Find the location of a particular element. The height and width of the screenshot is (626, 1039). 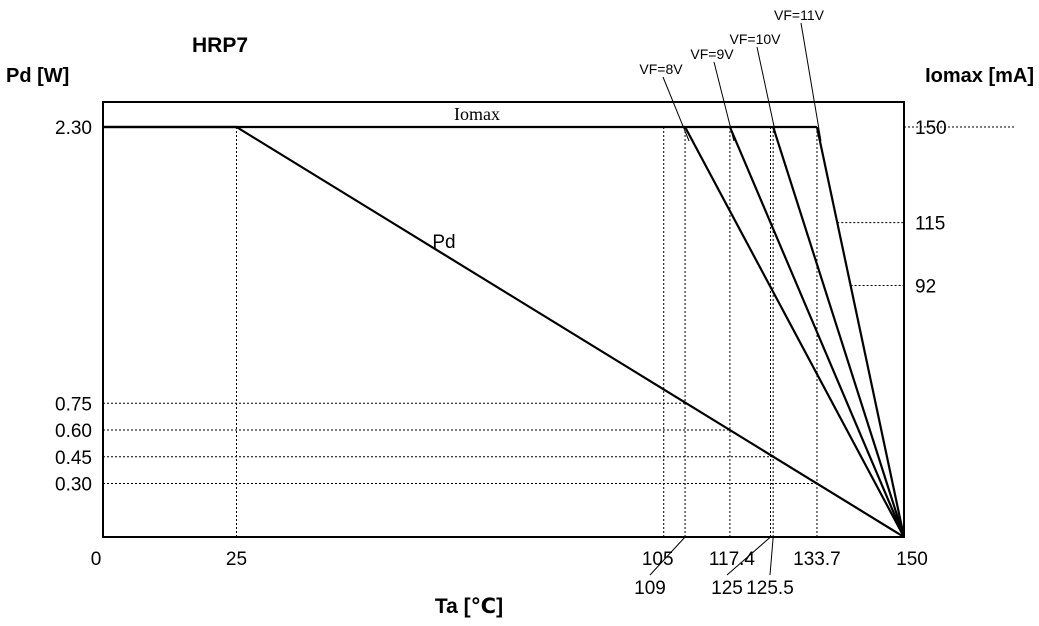

x-axis-label: Ta [℃] is located at coordinates (469, 606).